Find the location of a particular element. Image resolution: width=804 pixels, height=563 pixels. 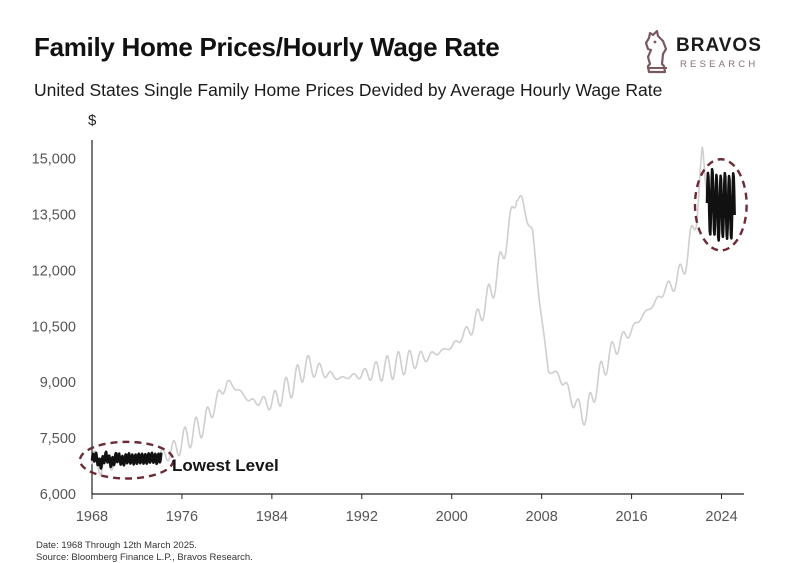

y-tick-label: 15,000 is located at coordinates (54, 160).